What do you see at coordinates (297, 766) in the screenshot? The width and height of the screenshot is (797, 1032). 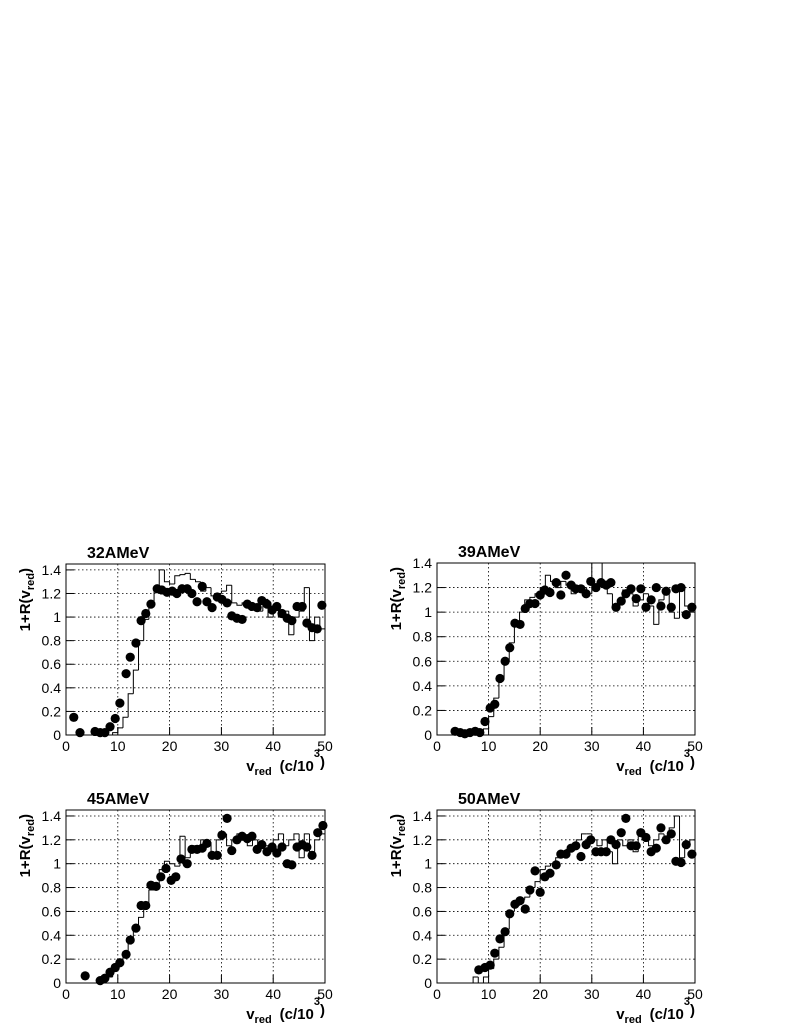 I see `x-axis-label-part: (c/10` at bounding box center [297, 766].